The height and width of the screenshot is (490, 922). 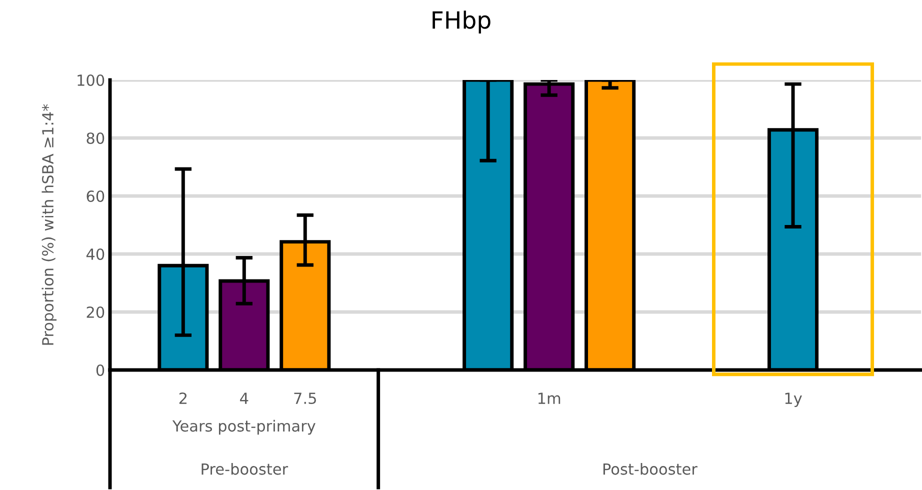 What do you see at coordinates (183, 398) in the screenshot?
I see `x-tick-label: 2` at bounding box center [183, 398].